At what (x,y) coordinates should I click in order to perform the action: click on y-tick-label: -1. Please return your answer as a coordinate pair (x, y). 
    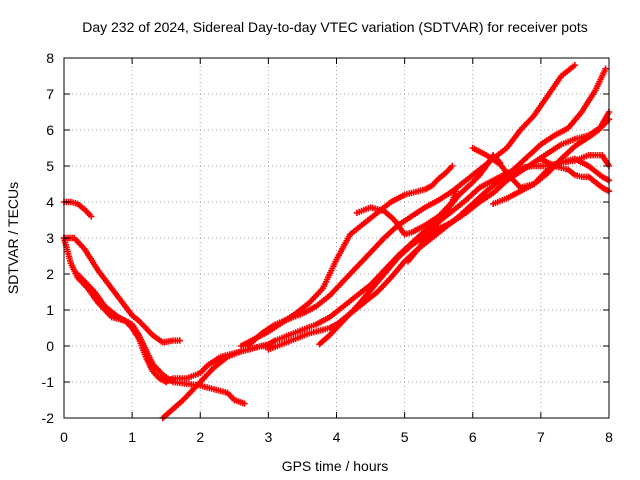
    Looking at the image, I should click on (48, 382).